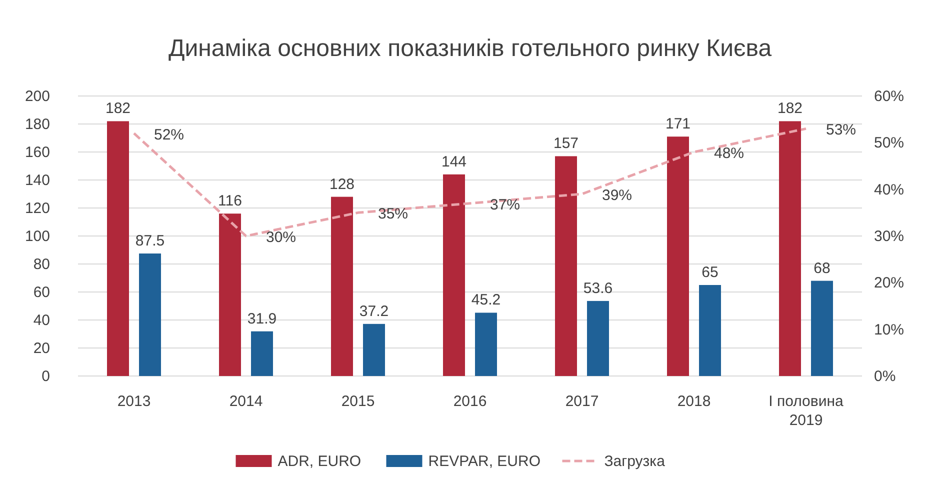 The width and height of the screenshot is (940, 494). Describe the element at coordinates (710, 272) in the screenshot. I see `data-label: 65` at that location.